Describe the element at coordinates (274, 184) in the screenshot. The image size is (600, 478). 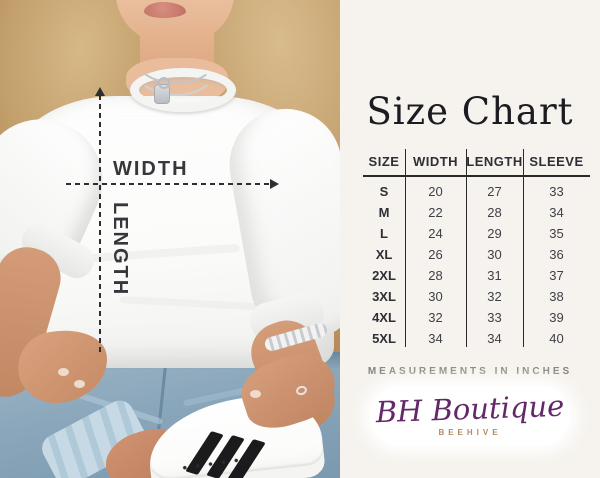
I see `width-arrowhead-icon` at that location.